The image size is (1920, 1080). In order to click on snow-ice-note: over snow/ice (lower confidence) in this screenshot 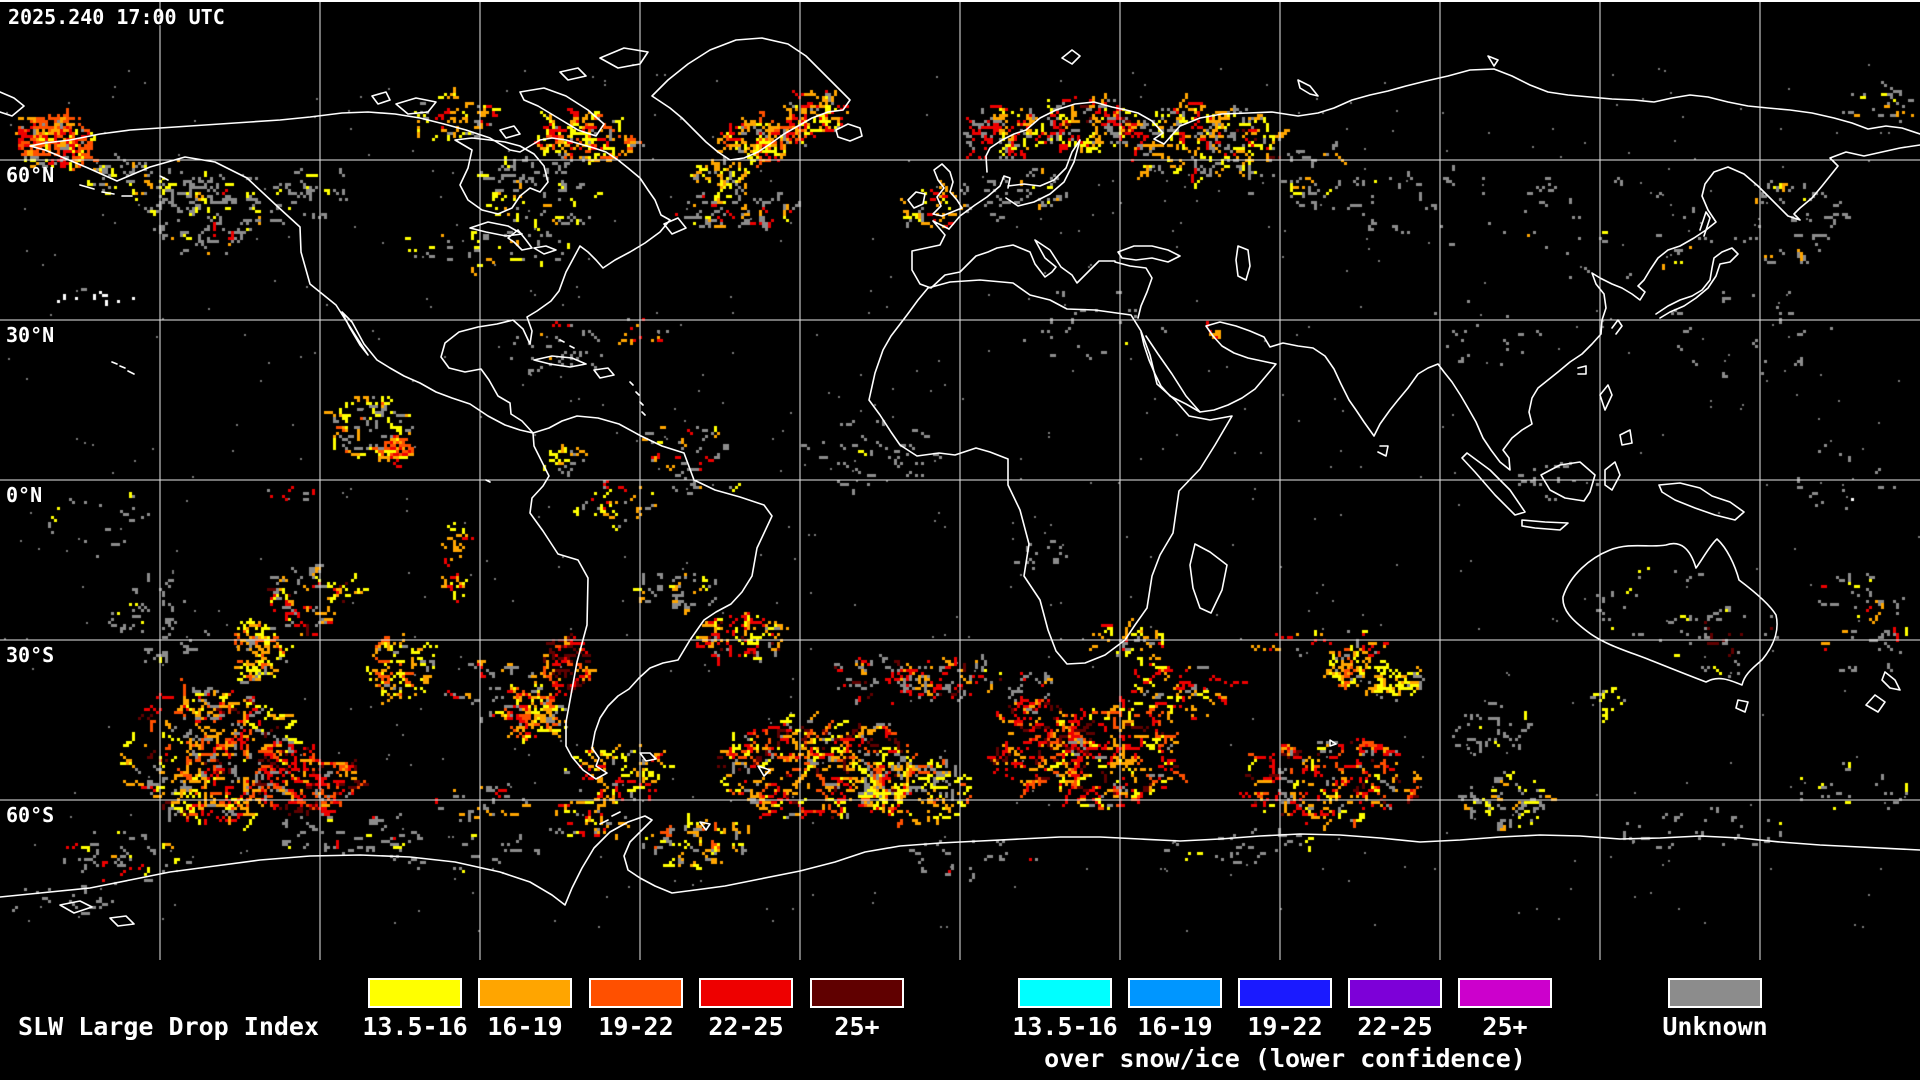, I will do `click(1285, 1058)`.